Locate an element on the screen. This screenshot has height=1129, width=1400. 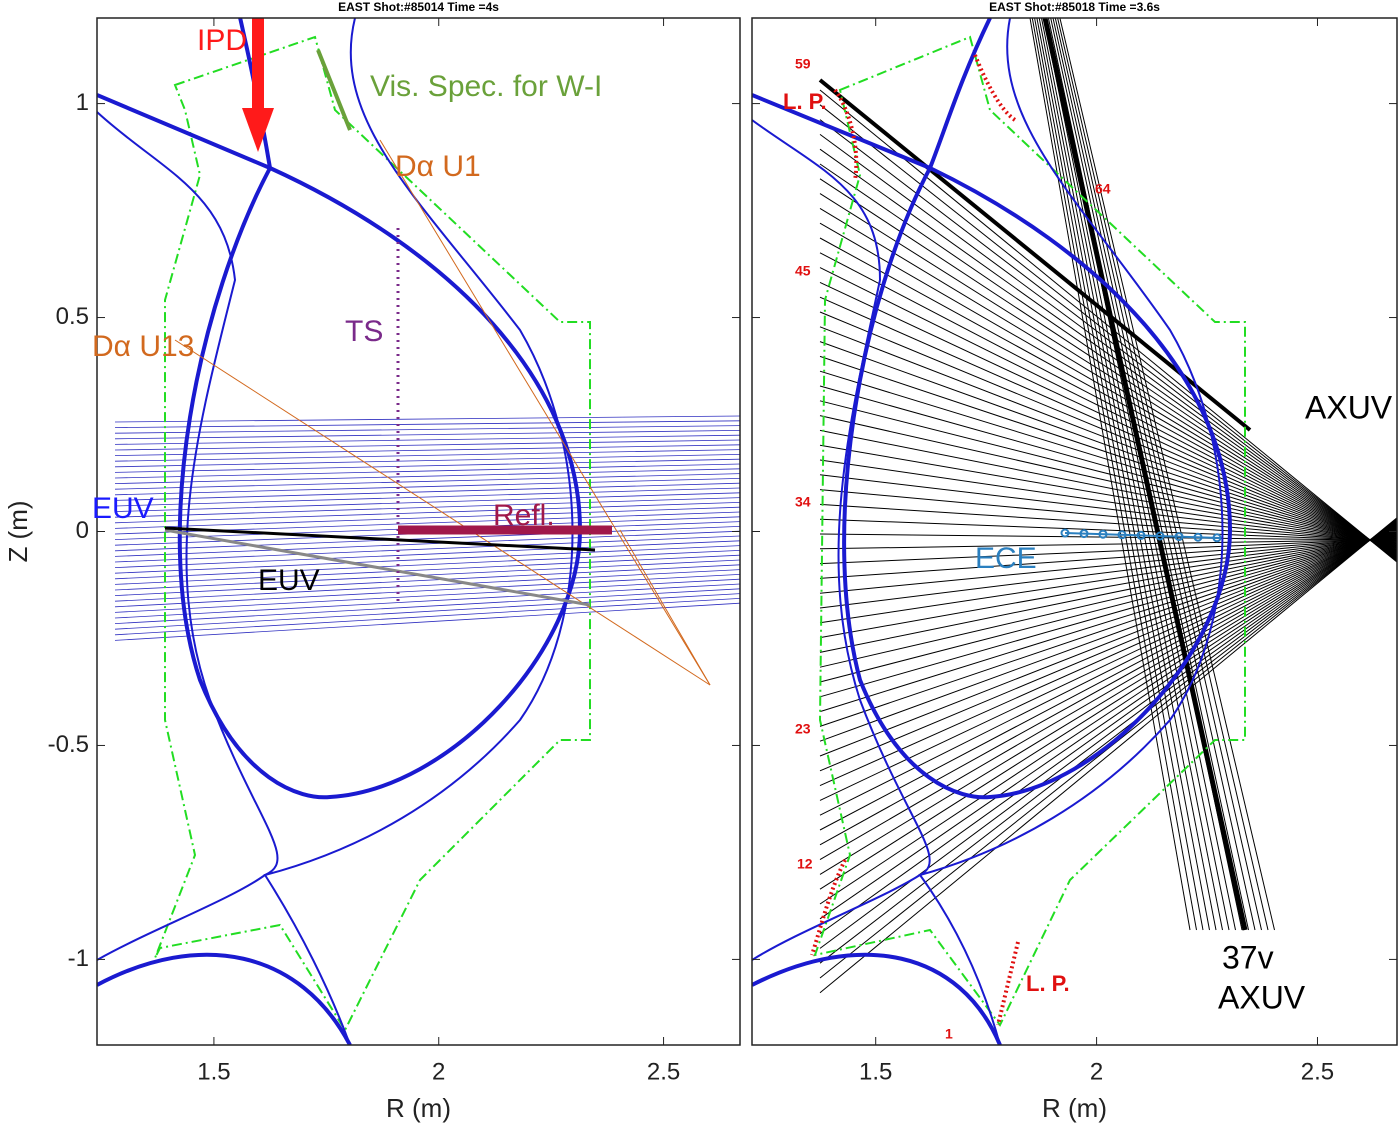
annotation: Dα U1 is located at coordinates (438, 166).